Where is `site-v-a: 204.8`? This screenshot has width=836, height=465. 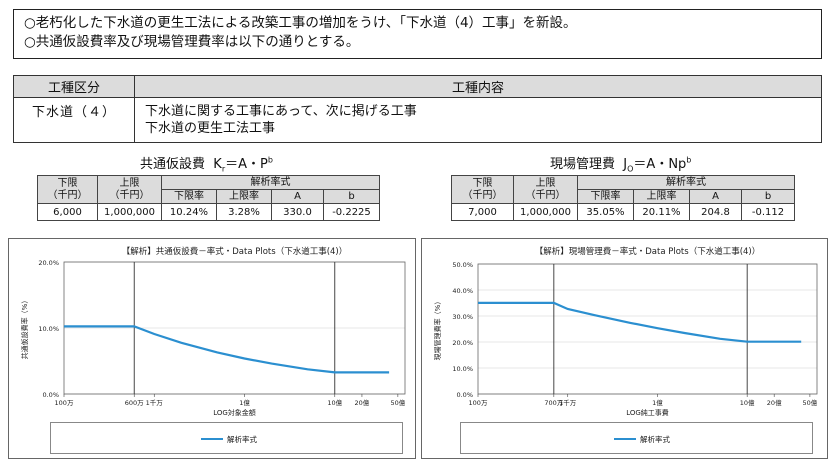
site-v-a: 204.8 is located at coordinates (715, 212).